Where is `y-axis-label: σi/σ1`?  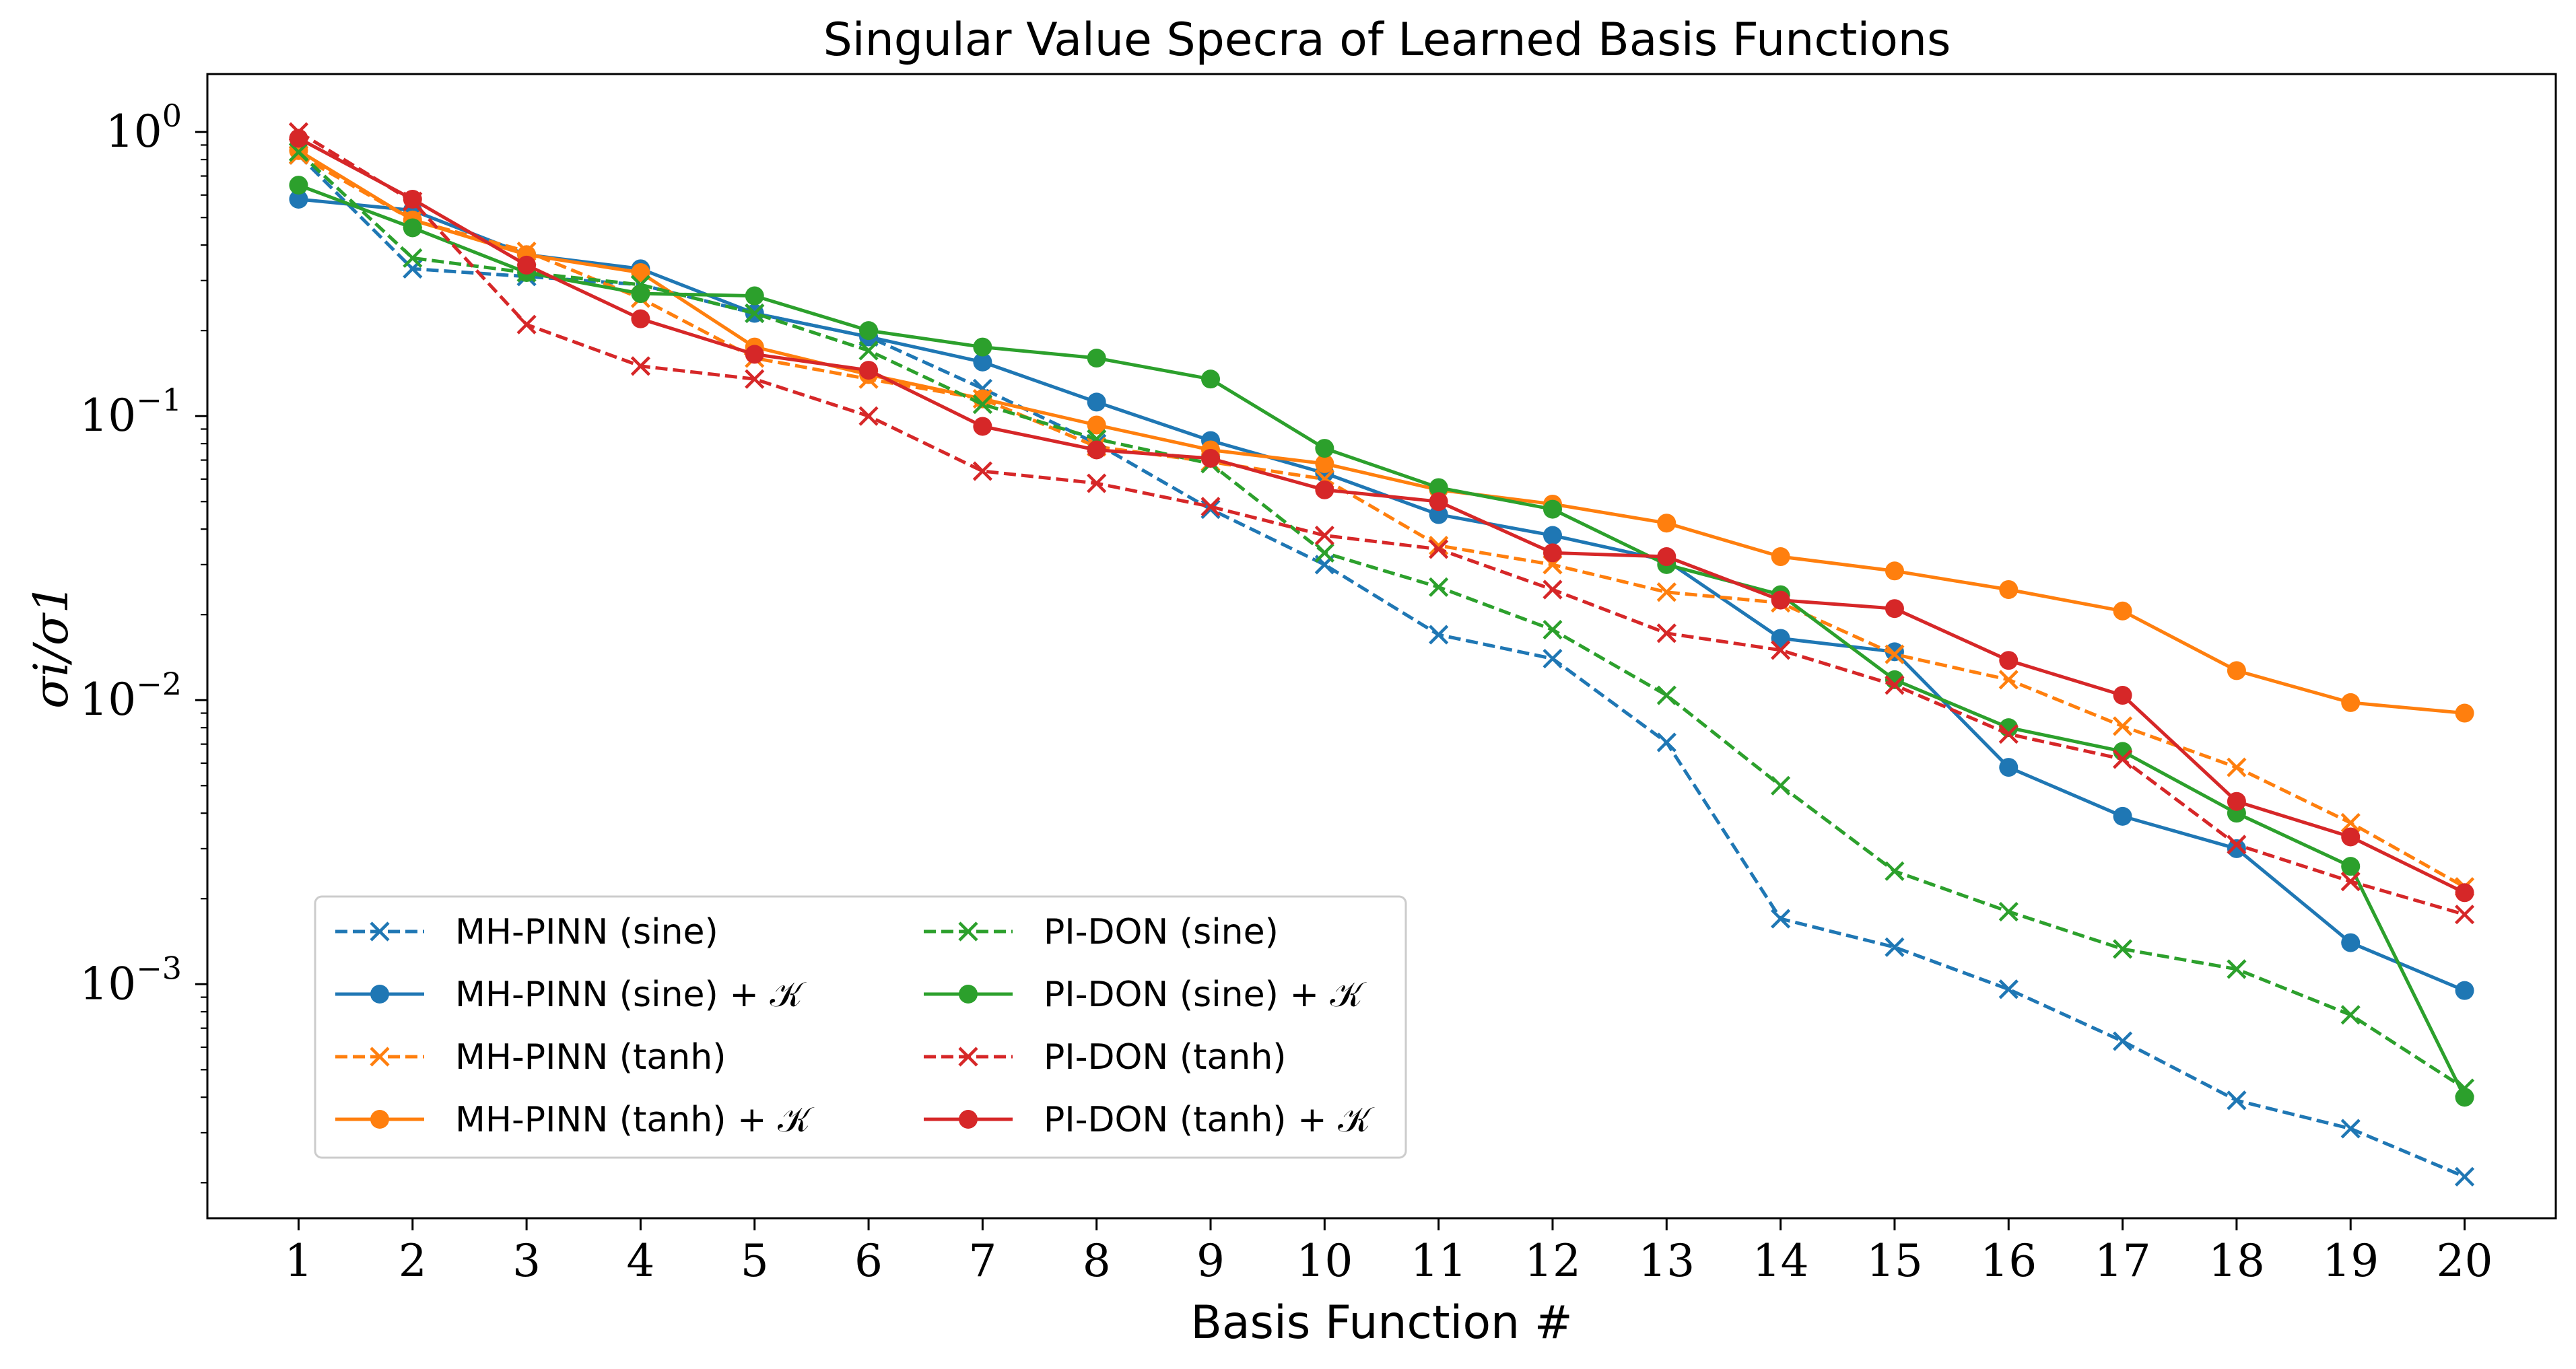
y-axis-label: σi/σ1 is located at coordinates (52, 646).